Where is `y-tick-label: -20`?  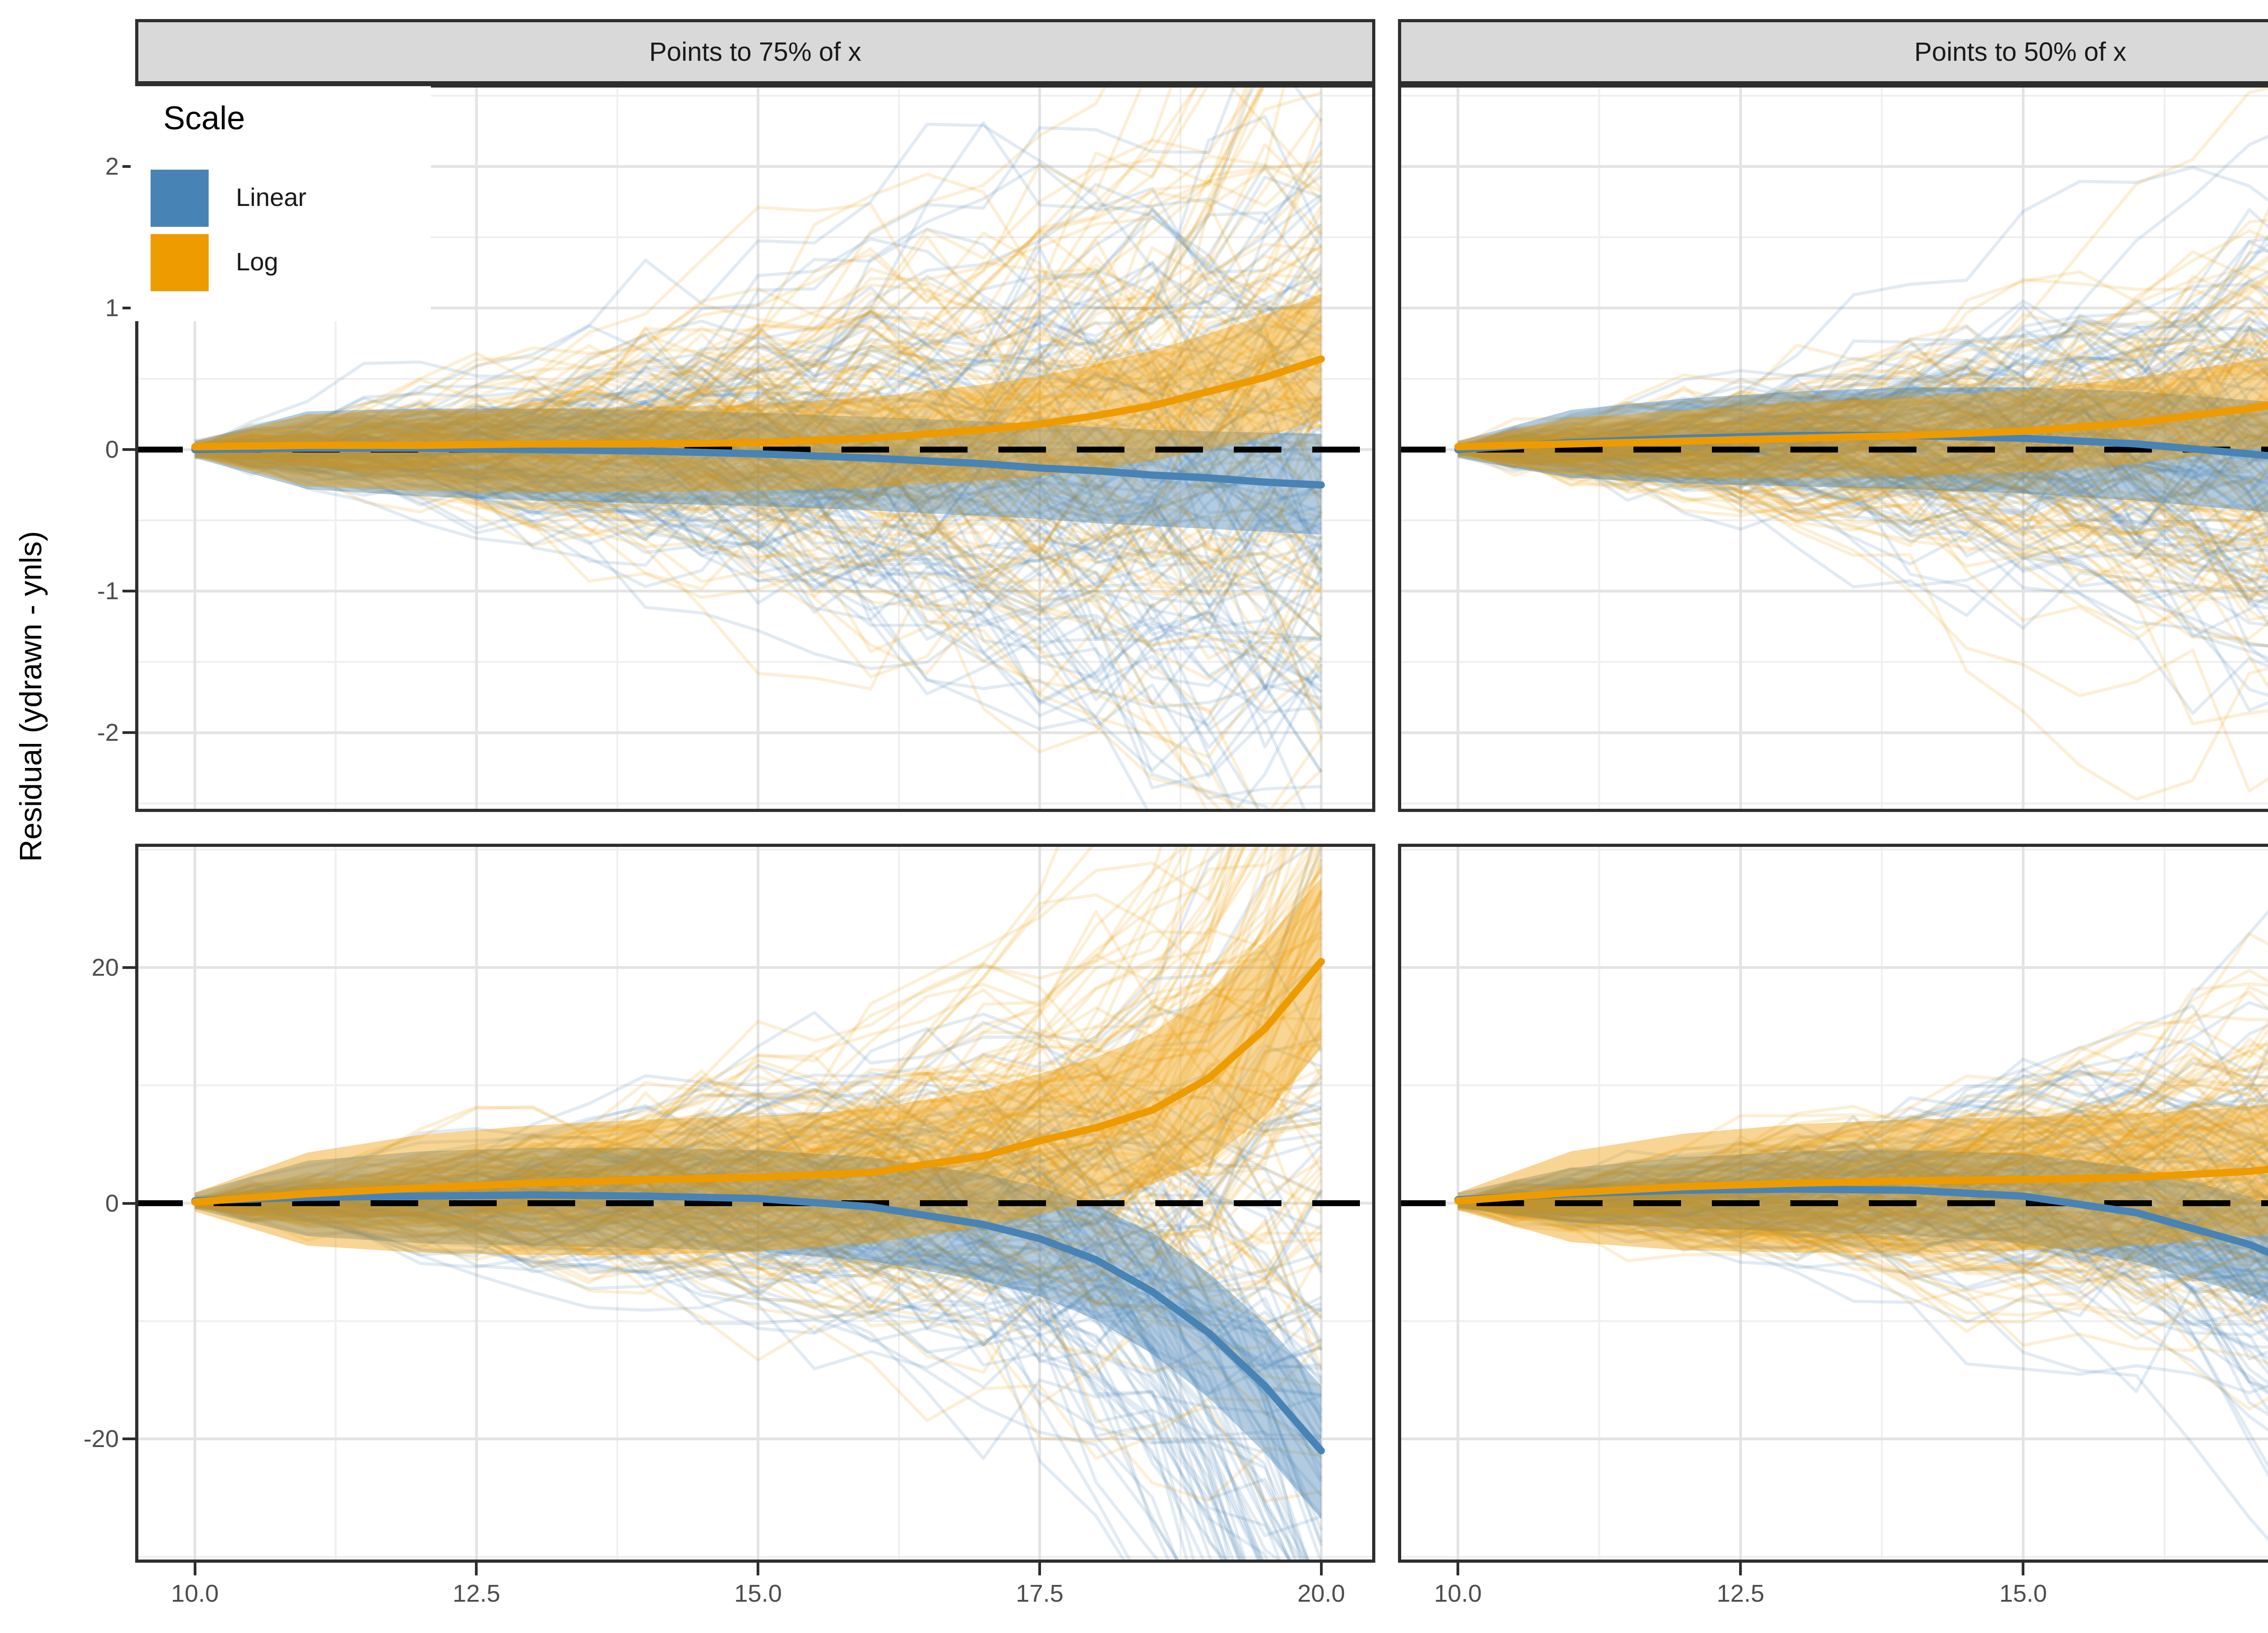 y-tick-label: -20 is located at coordinates (101, 1439).